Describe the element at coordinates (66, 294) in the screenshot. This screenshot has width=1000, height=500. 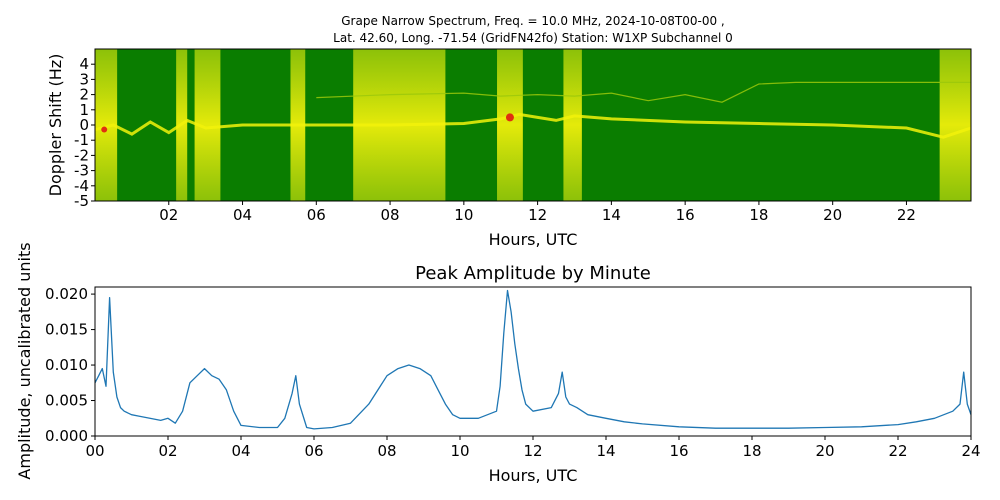
I see `y-tick-label: 0.020` at that location.